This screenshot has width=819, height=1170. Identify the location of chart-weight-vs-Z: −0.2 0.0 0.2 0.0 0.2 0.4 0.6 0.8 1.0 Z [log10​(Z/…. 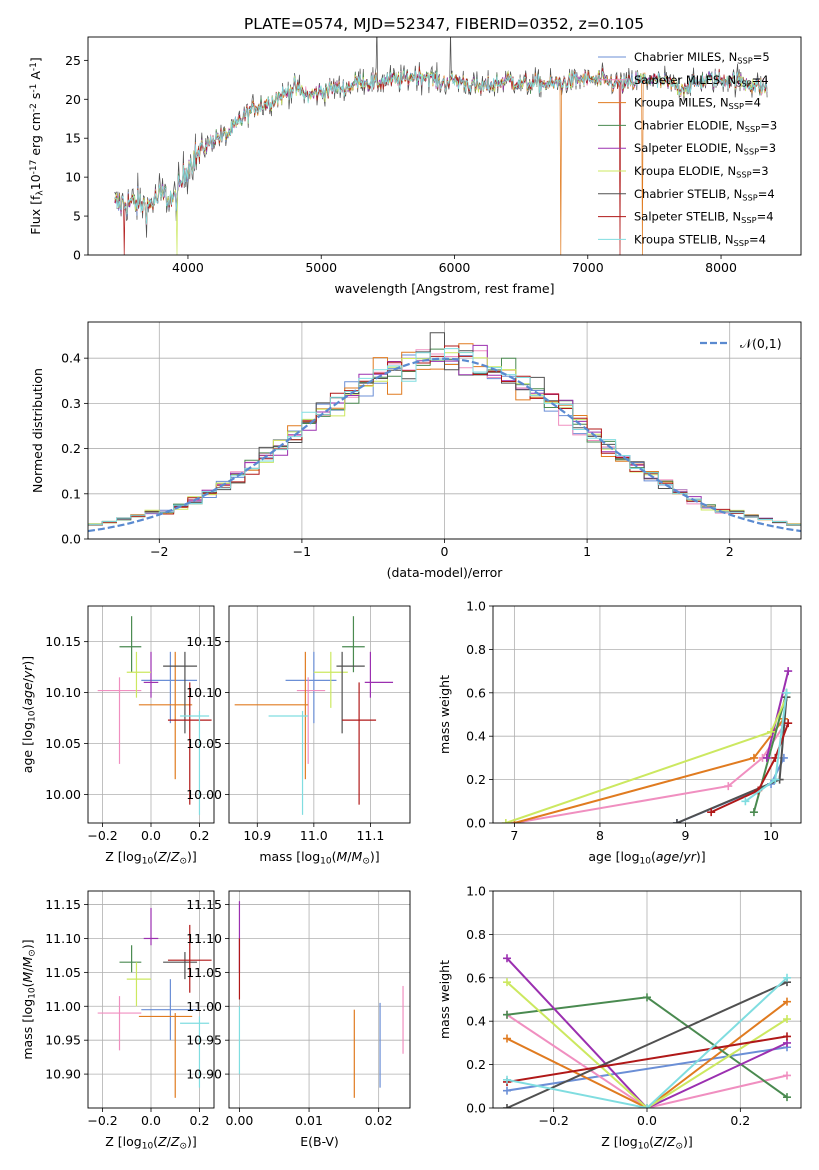
(619, 1018).